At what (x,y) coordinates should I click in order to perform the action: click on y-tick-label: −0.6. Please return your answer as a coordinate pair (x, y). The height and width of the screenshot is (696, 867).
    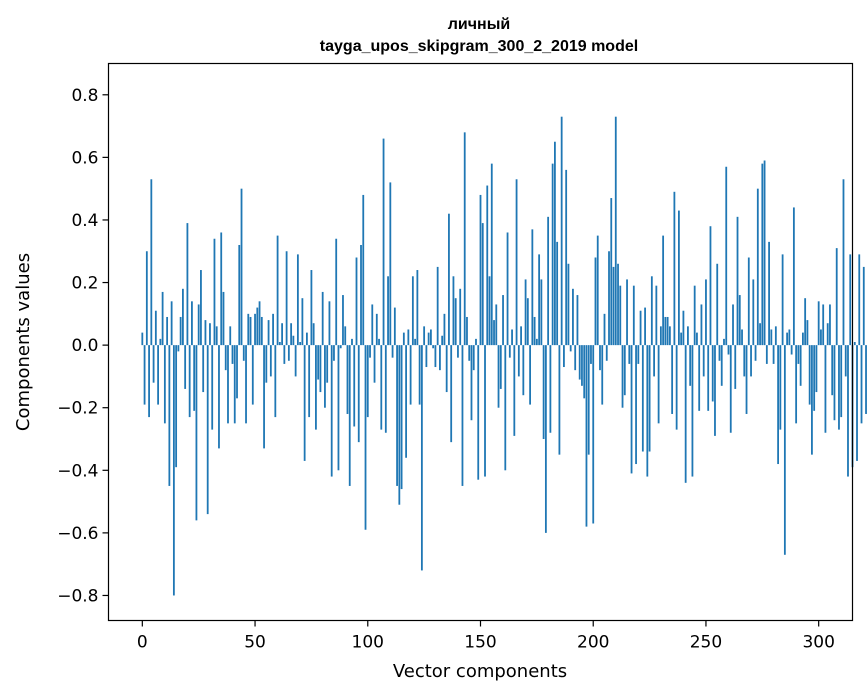
    Looking at the image, I should click on (77, 534).